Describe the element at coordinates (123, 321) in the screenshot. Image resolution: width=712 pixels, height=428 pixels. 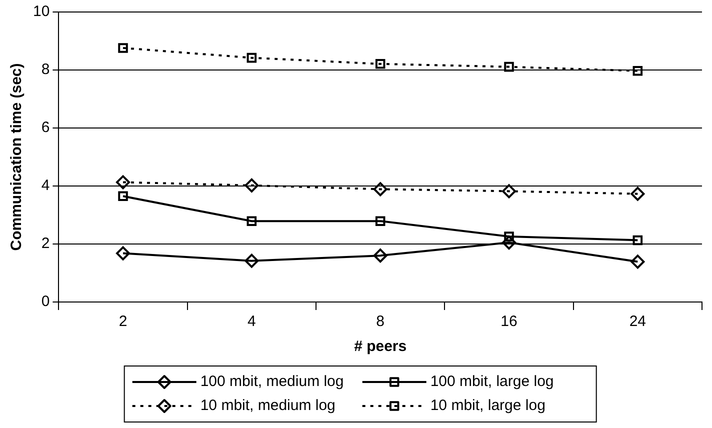
I see `x-tick-label: 2` at that location.